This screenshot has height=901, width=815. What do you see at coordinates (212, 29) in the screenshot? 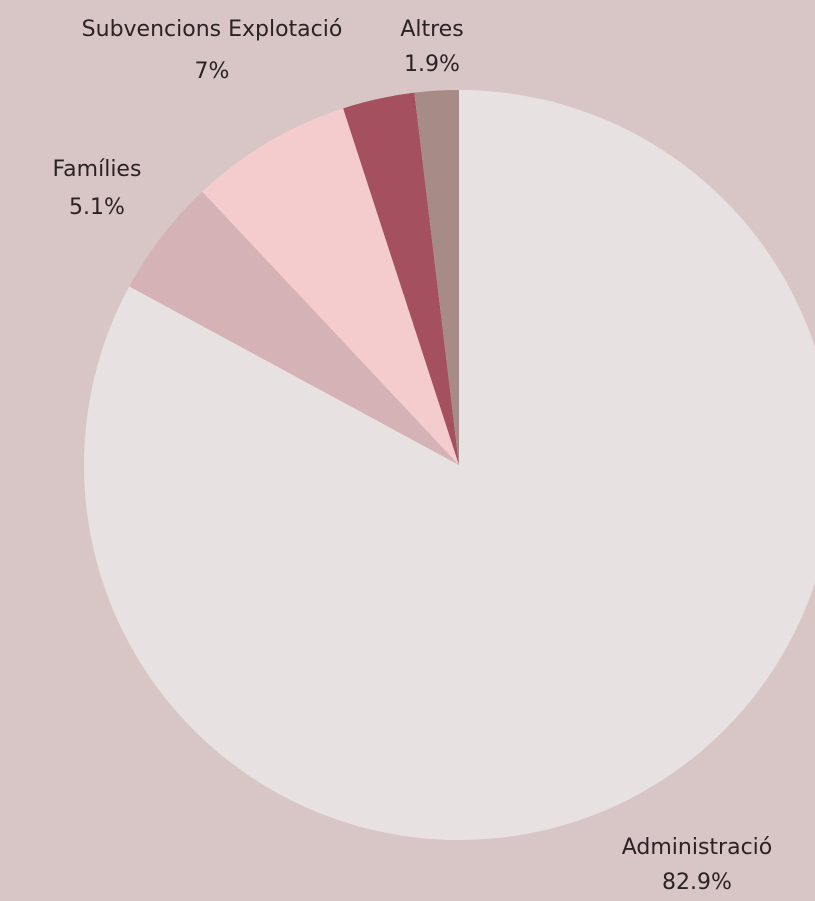
I see `slice-label: Subvencions Explotació` at bounding box center [212, 29].